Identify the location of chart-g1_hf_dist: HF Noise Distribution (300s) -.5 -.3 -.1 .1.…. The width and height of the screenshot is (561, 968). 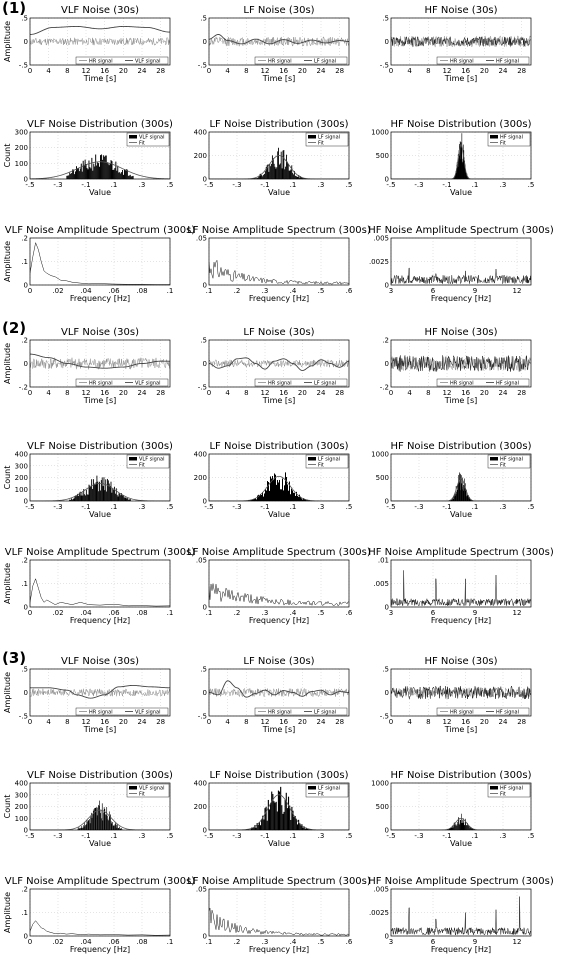
(452, 158).